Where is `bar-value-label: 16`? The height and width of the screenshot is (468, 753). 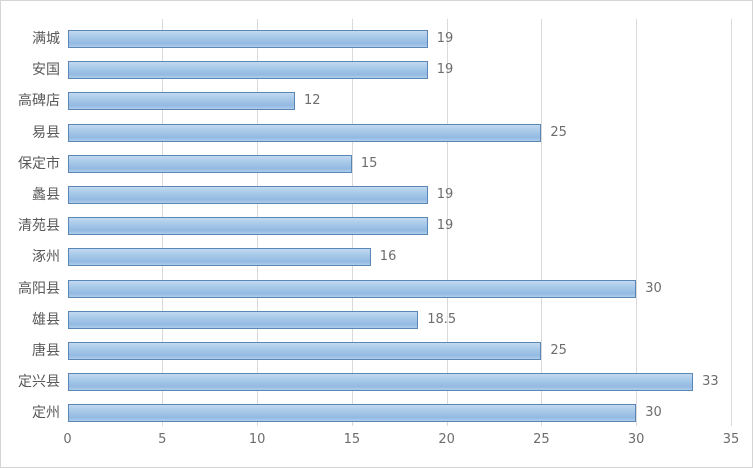 bar-value-label: 16 is located at coordinates (388, 257).